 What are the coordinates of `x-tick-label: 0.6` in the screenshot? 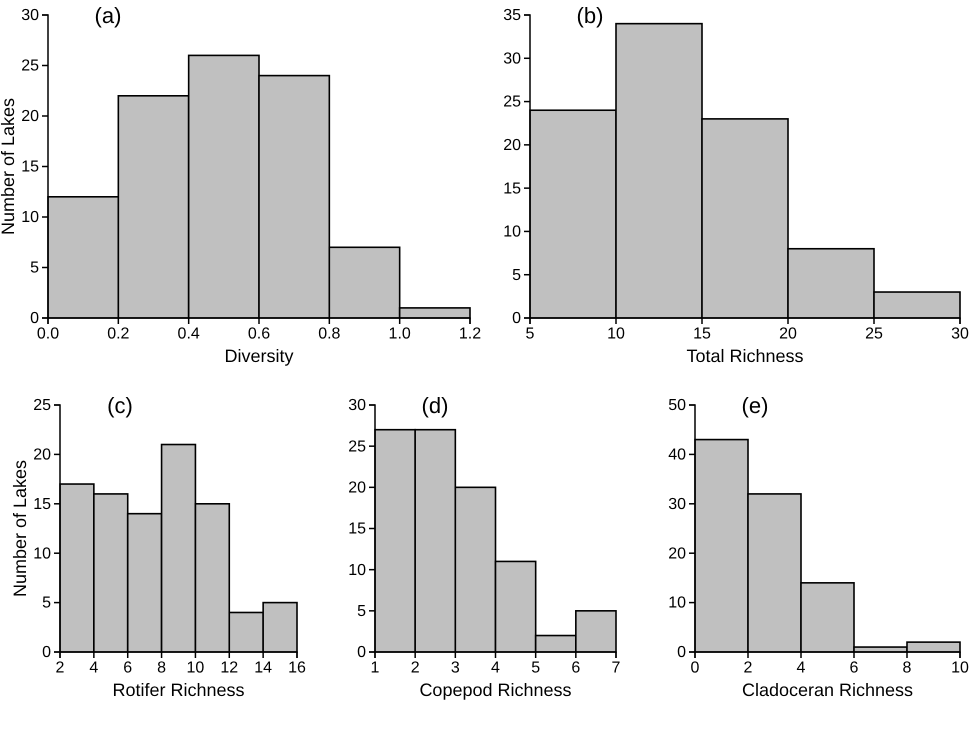 It's located at (259, 333).